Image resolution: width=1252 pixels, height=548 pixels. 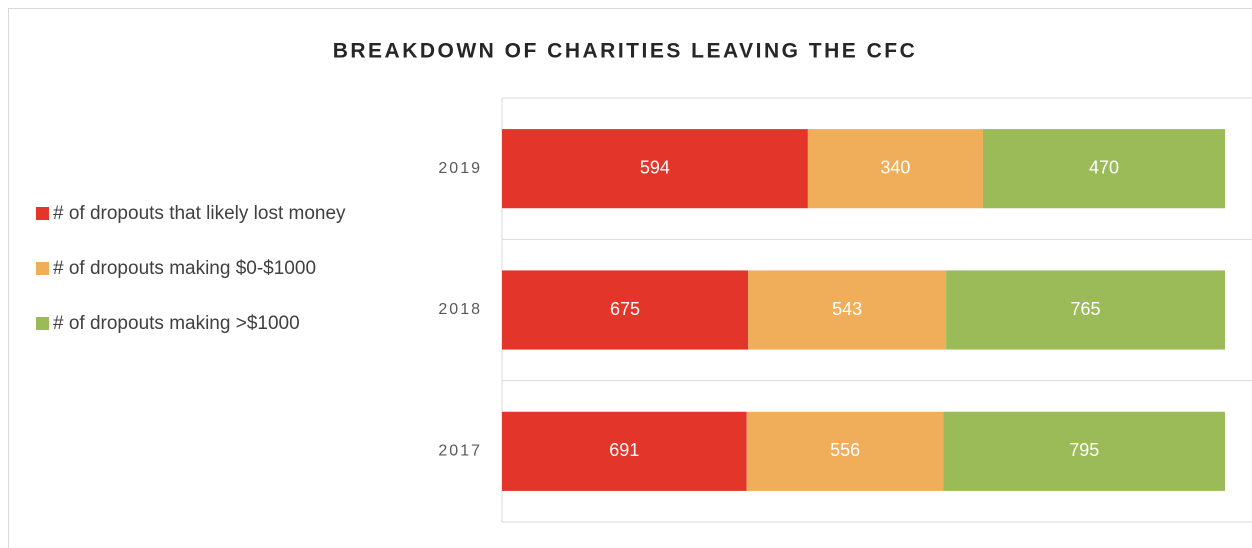 I want to click on legend-label: # of dropouts making $0-$1000, so click(x=185, y=268).